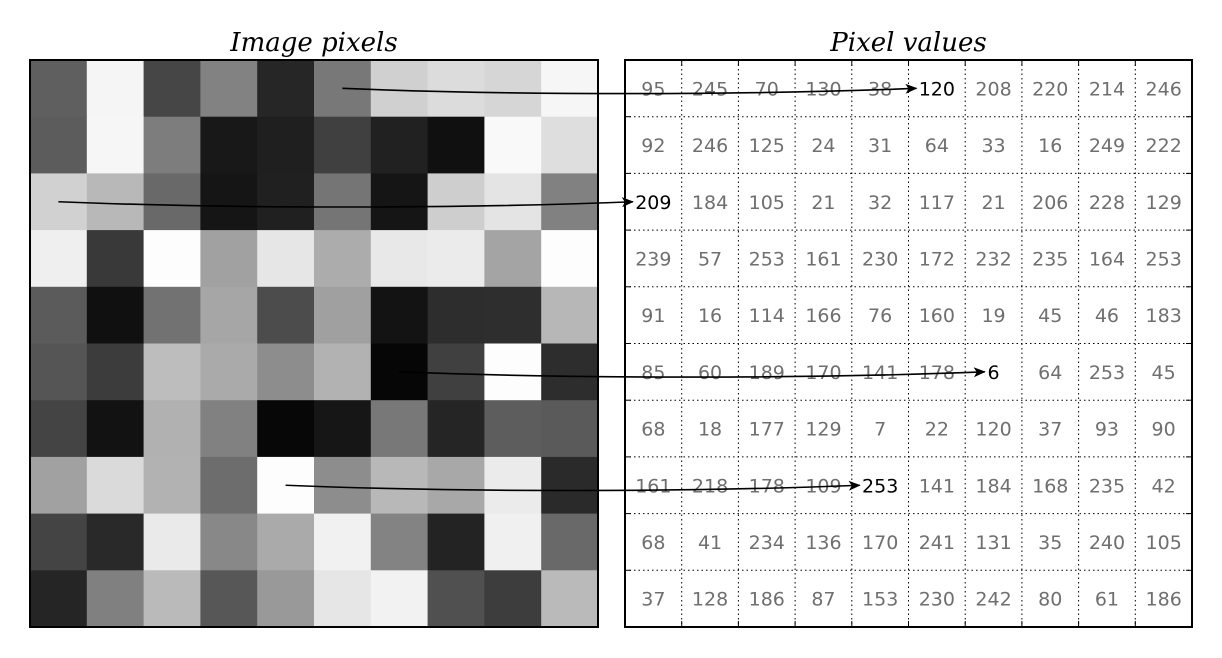  Describe the element at coordinates (710, 89) in the screenshot. I see `pixel-value: 245` at that location.